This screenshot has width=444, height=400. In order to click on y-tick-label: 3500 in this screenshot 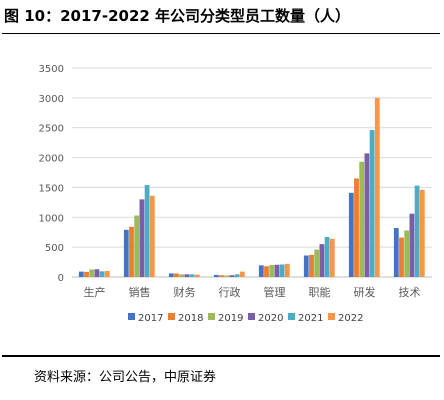, I will do `click(51, 69)`.